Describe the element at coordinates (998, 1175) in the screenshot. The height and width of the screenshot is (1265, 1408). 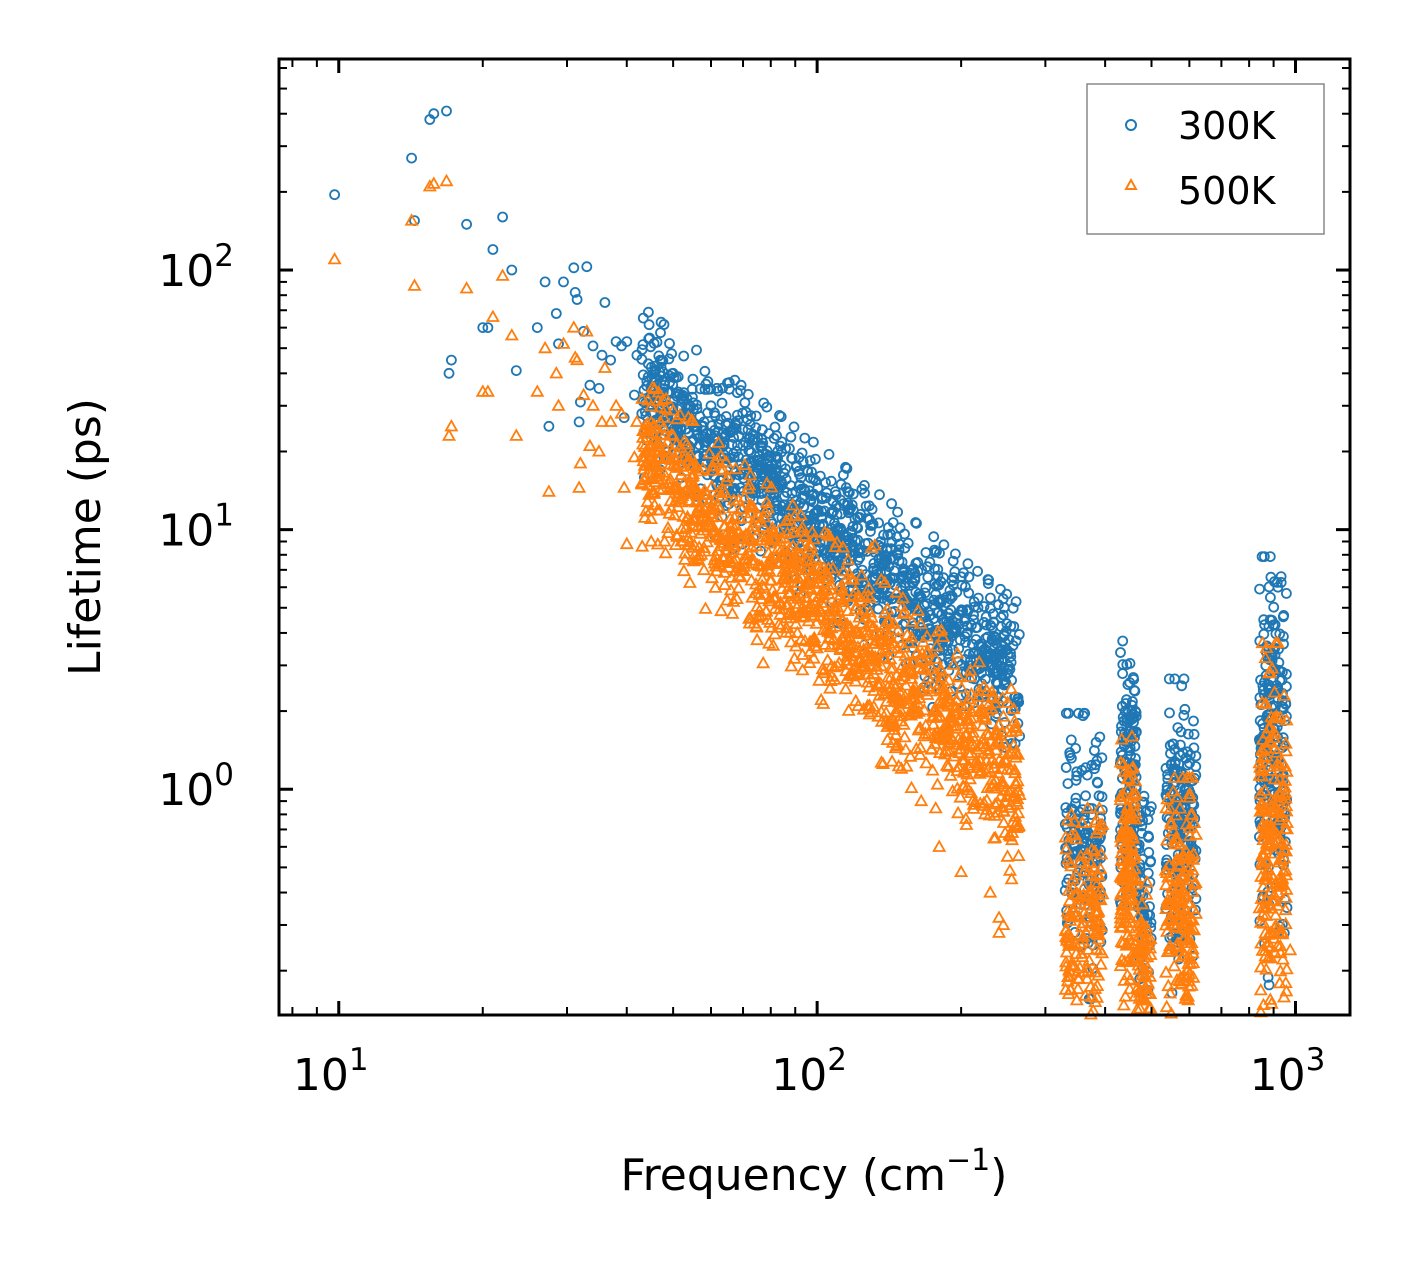
I see `x-axis-label-end: )` at that location.